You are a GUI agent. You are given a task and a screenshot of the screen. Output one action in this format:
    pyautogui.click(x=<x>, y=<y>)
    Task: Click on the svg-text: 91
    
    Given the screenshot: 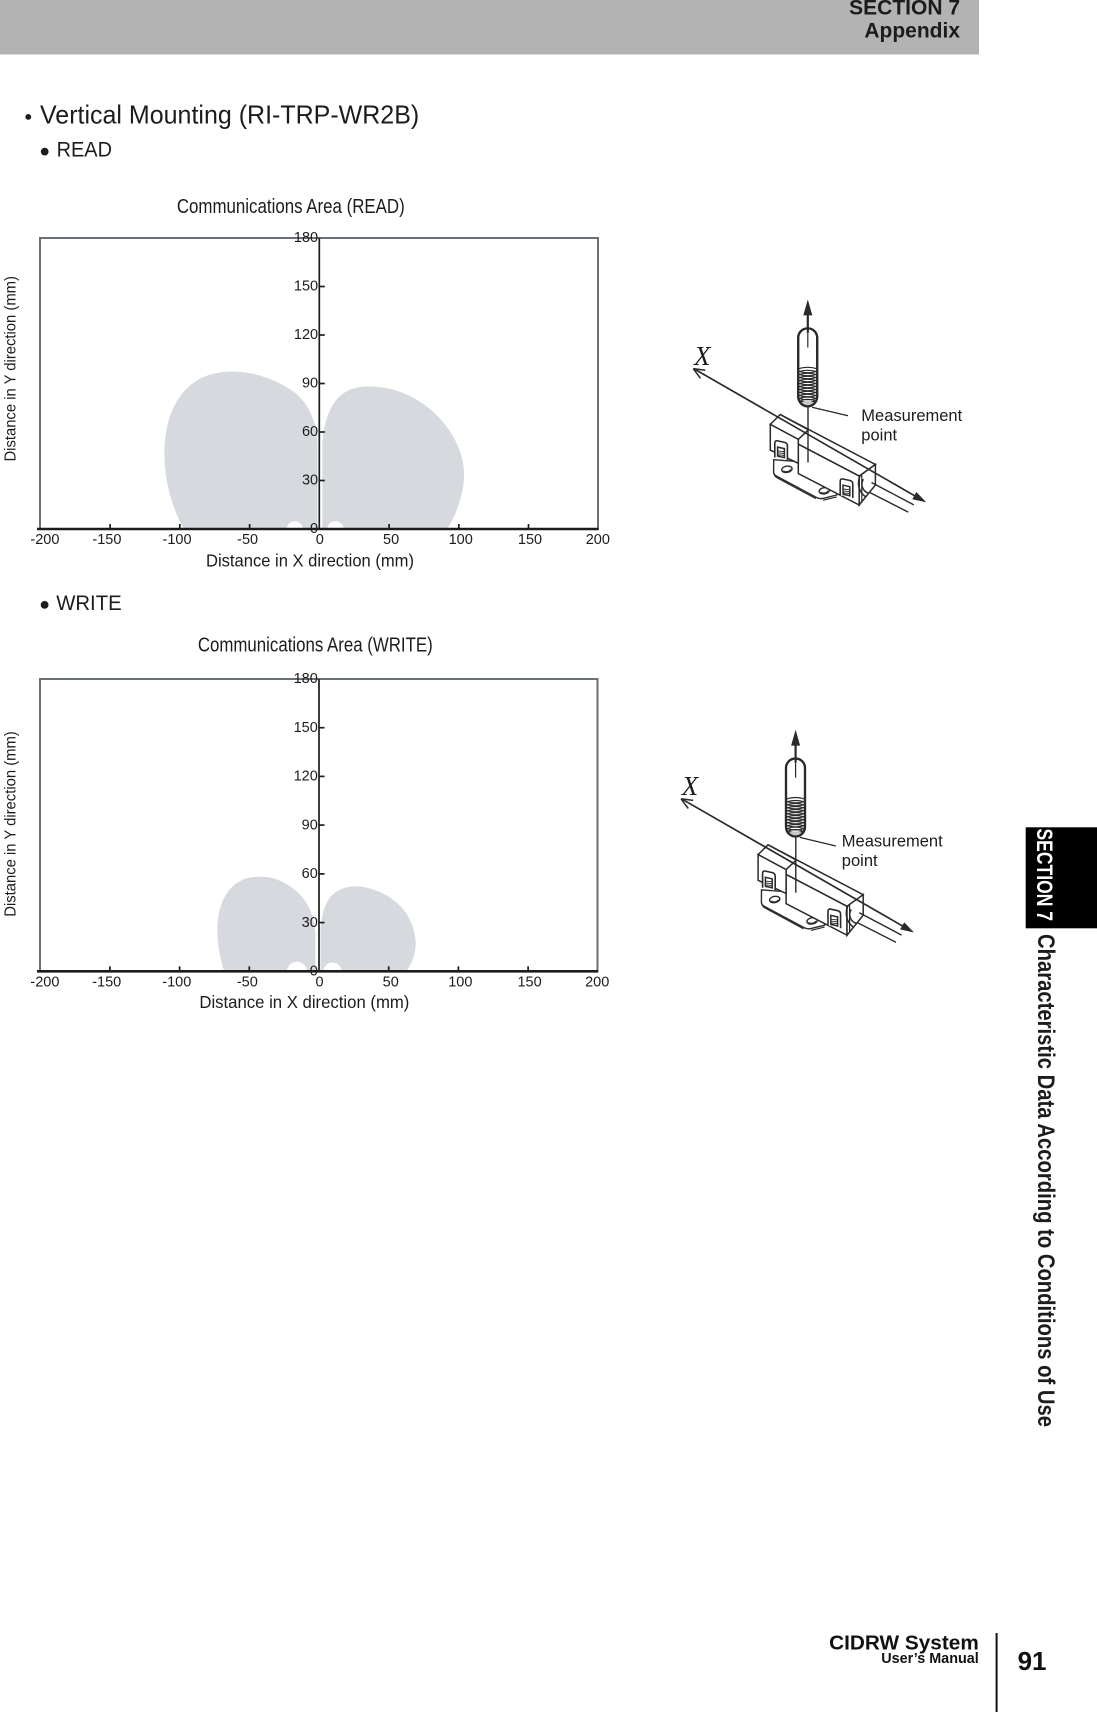 What is the action you would take?
    pyautogui.click(x=1032, y=1661)
    